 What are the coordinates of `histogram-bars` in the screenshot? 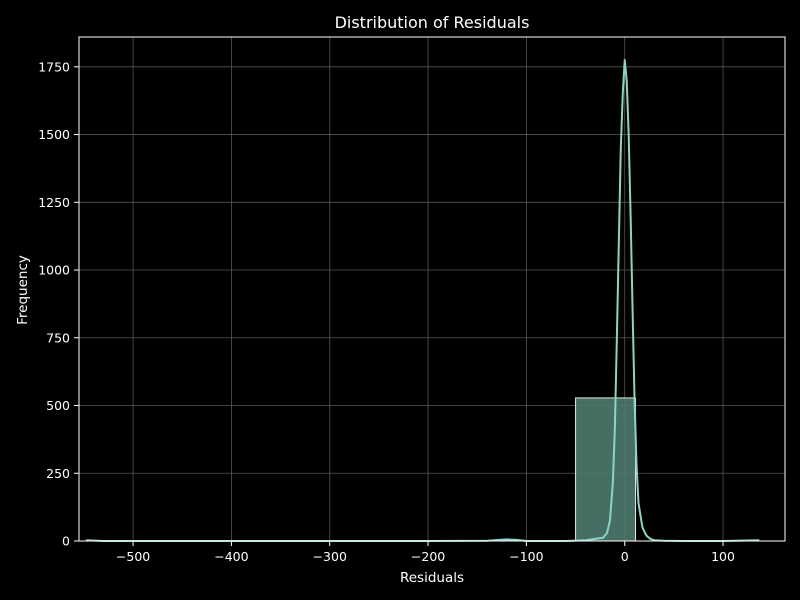 It's located at (606, 469).